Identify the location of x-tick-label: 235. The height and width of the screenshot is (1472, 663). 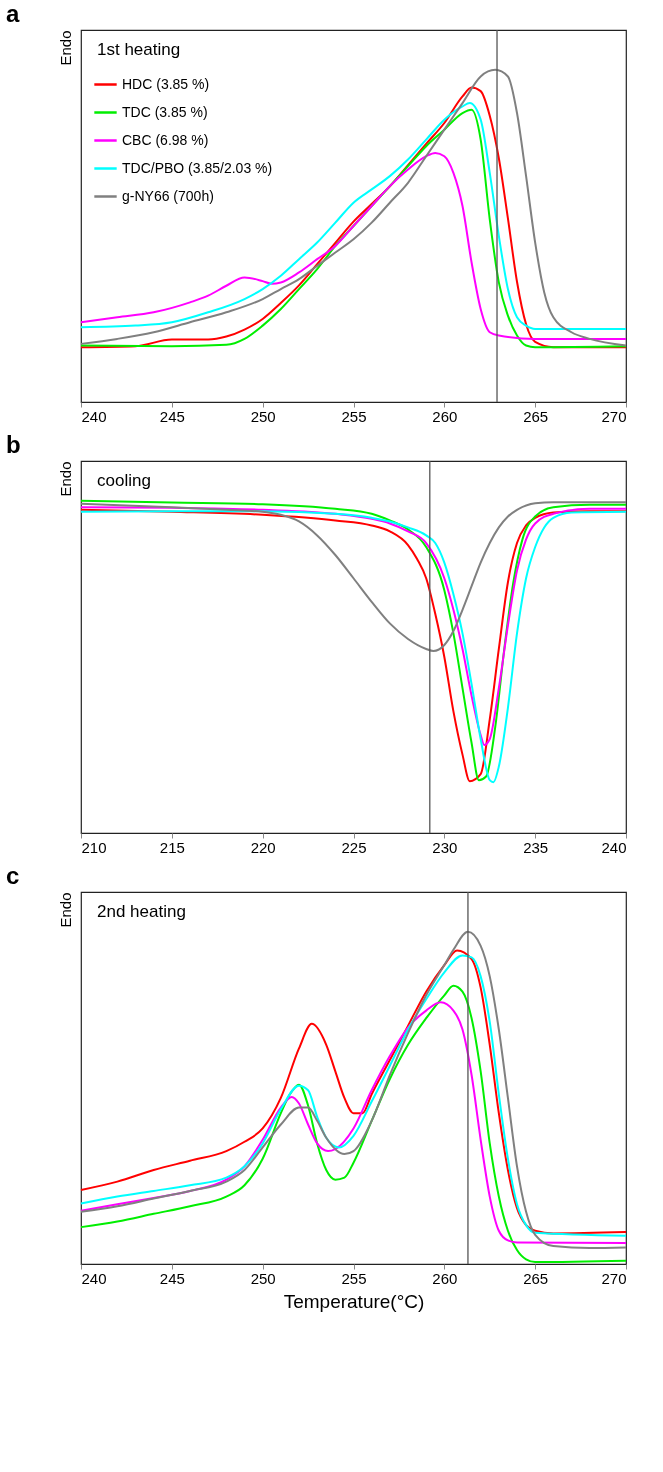
(536, 847).